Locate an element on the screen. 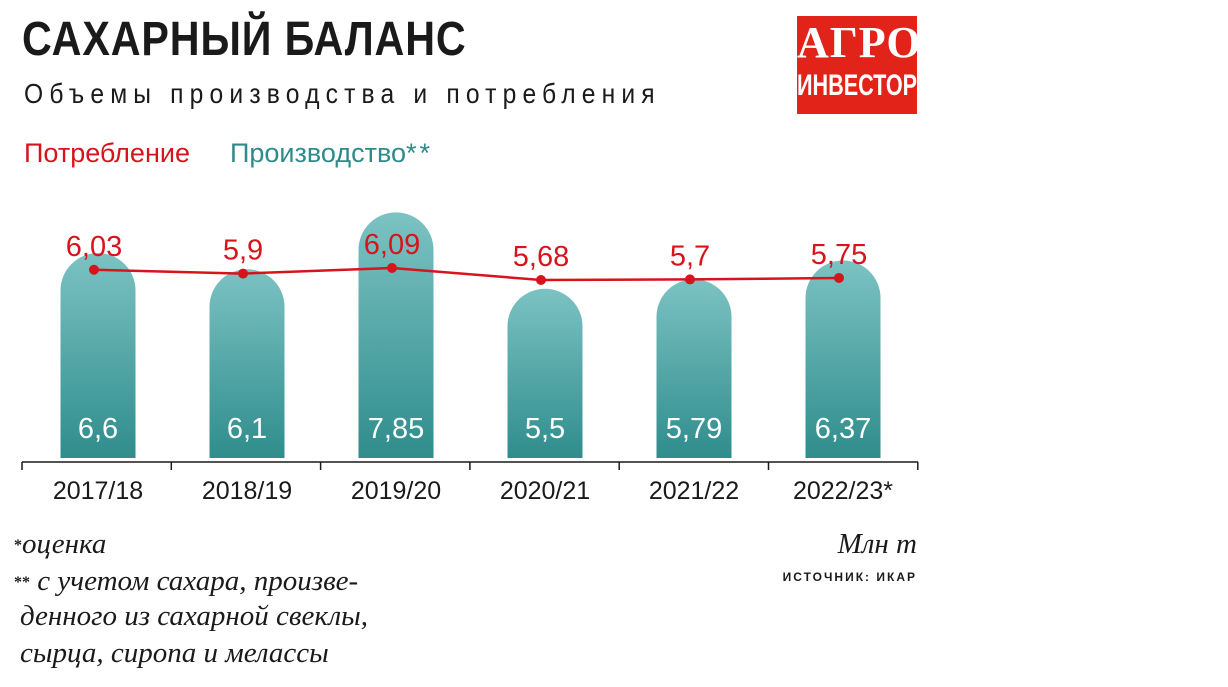  chart-legend: Потребление Производство** is located at coordinates (228, 153).